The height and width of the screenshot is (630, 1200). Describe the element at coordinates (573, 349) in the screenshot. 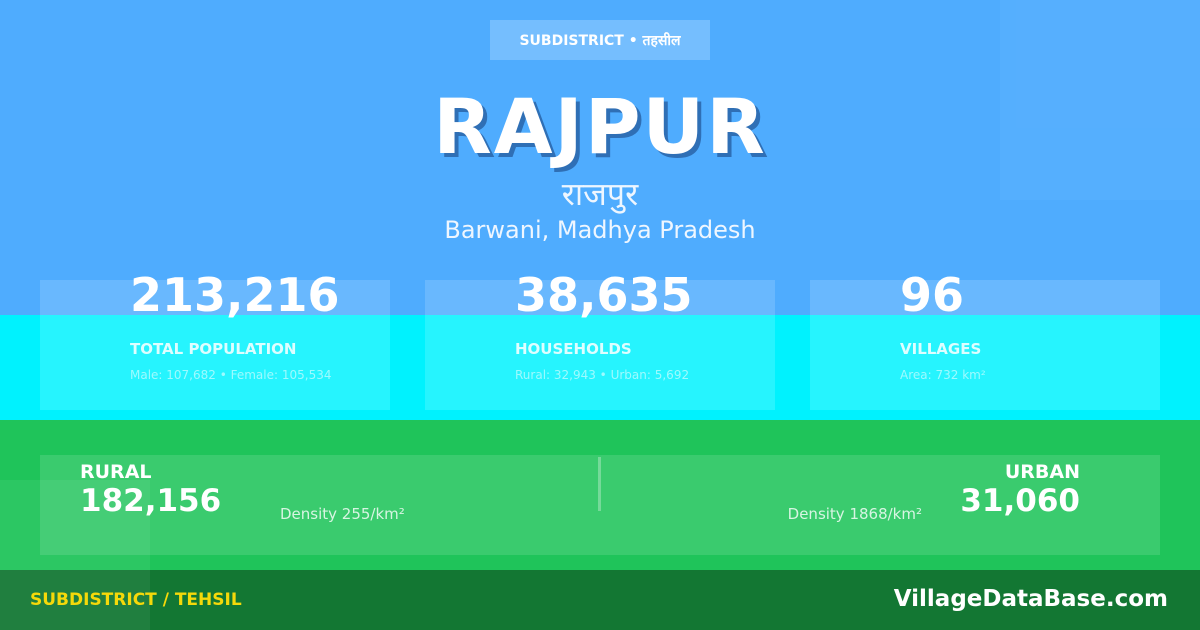

I see `stat-label: HOUSEHOLDS` at that location.